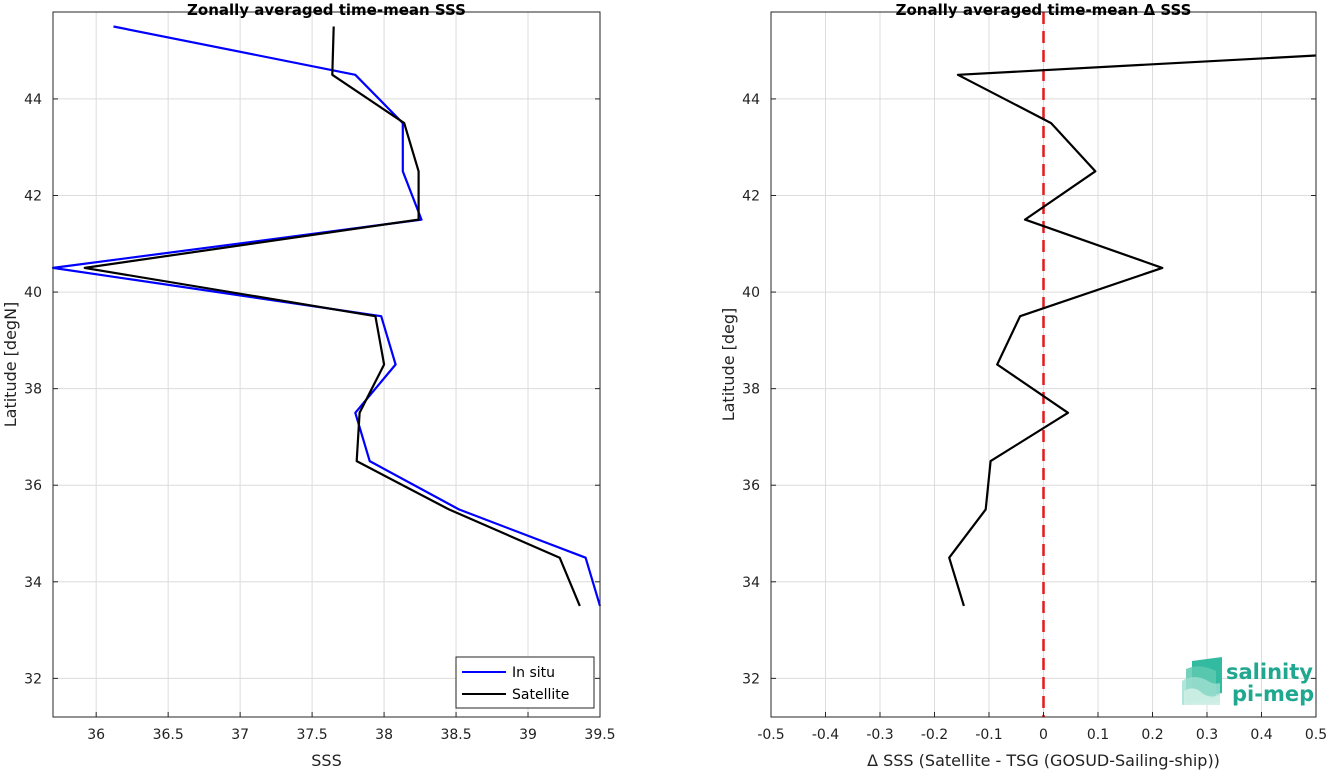  I want to click on x-tick-label: 38.5, so click(455, 735).